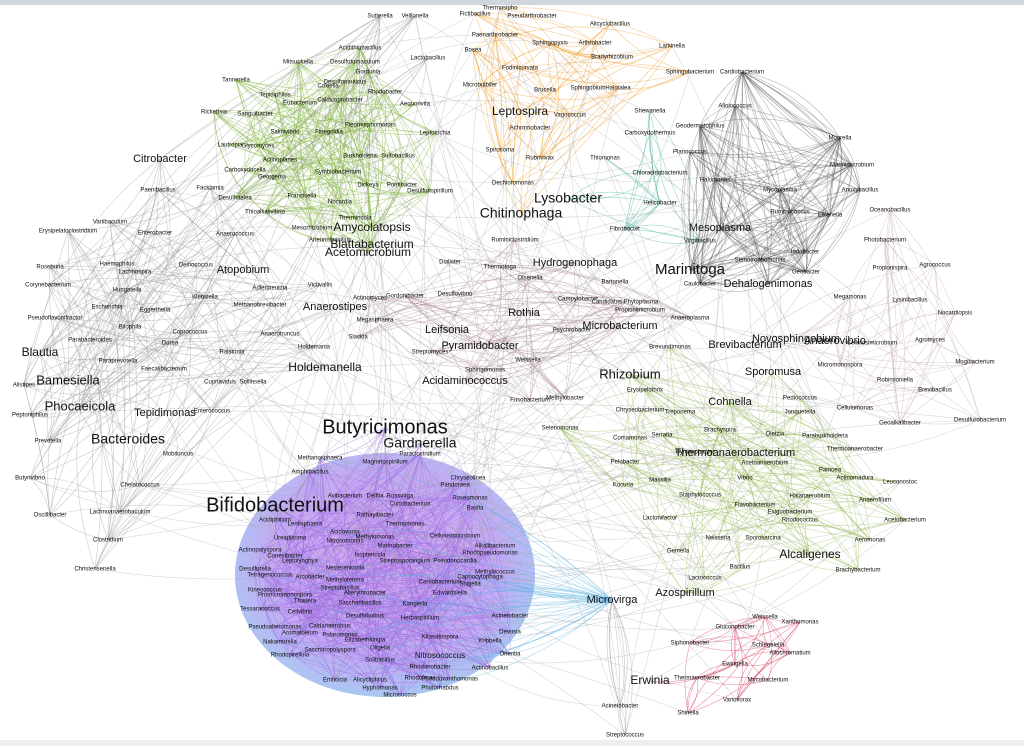 Image resolution: width=1024 pixels, height=751 pixels. What do you see at coordinates (514, 241) in the screenshot?
I see `node-label: Ruminiclostridium` at bounding box center [514, 241].